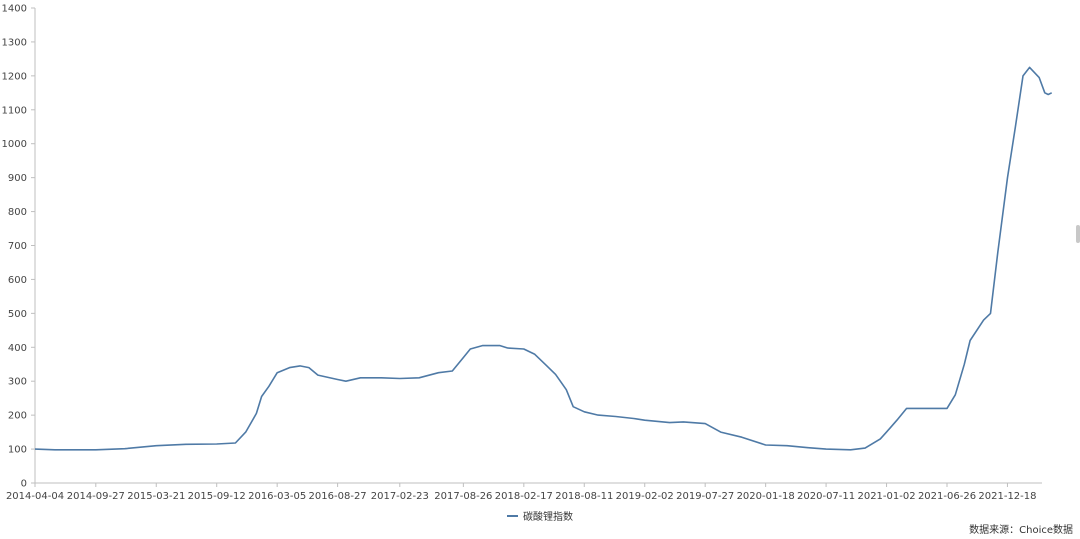 This screenshot has width=1080, height=539. What do you see at coordinates (35, 496) in the screenshot?
I see `x-tick-label: 2014-04-04` at bounding box center [35, 496].